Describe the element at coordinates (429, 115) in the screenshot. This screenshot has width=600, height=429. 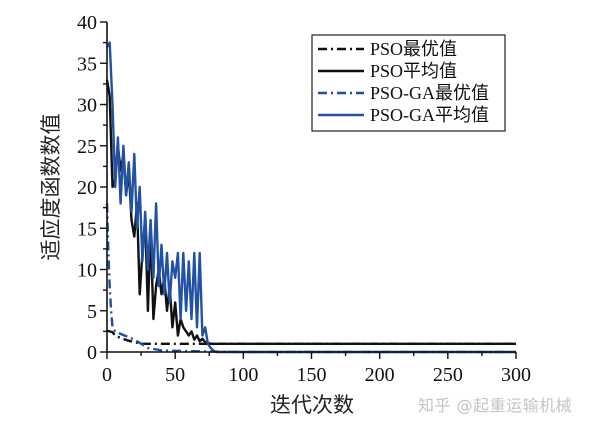
I see `legend-label: PSO-GA平均值` at that location.